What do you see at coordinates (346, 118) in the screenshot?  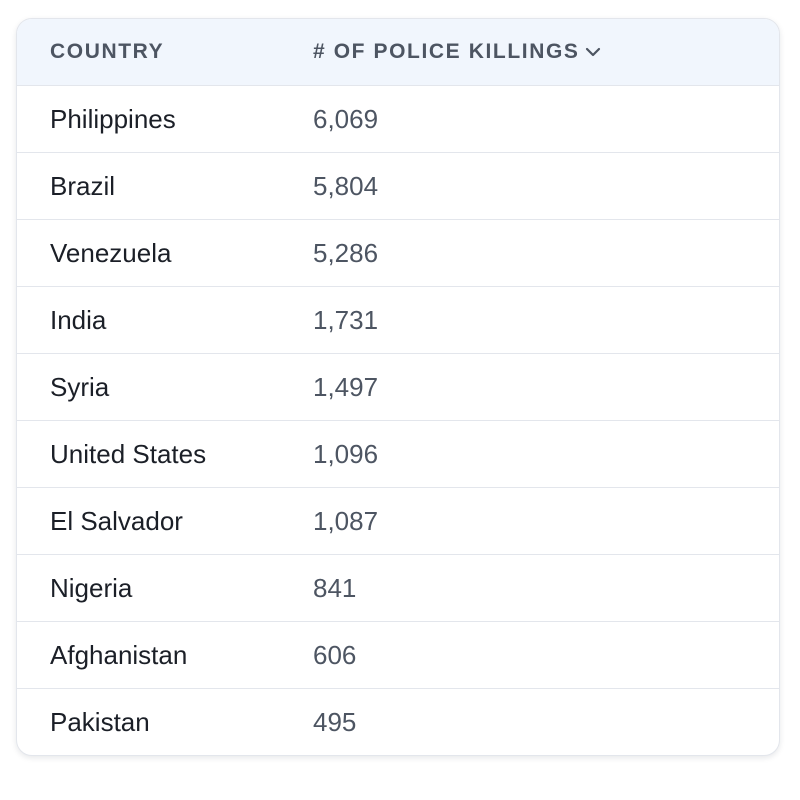 I see `police-killings-cell: 6,069` at bounding box center [346, 118].